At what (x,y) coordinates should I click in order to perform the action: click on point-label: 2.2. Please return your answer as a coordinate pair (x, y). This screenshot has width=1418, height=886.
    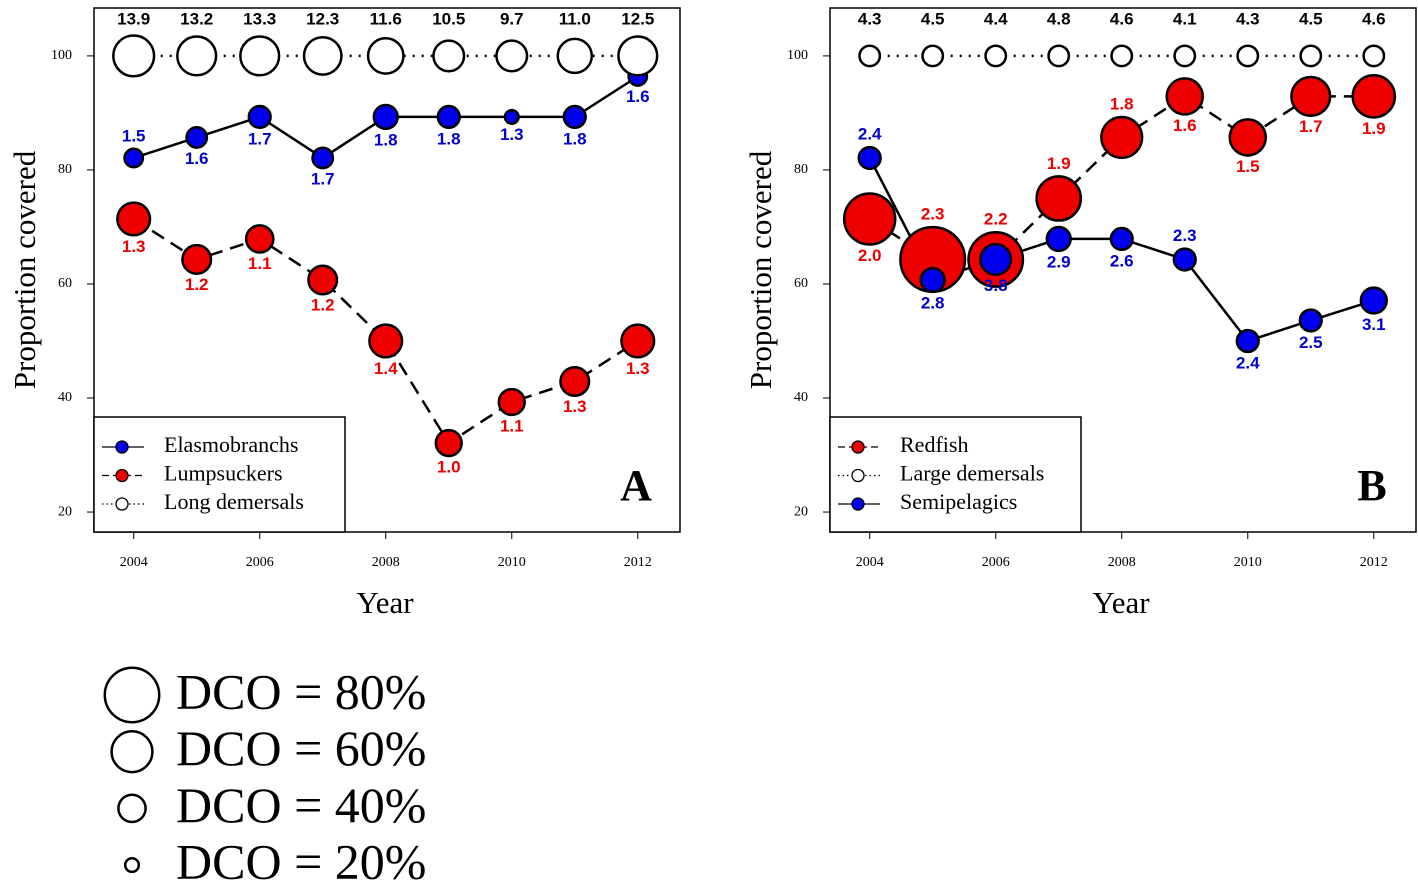
    Looking at the image, I should click on (996, 219).